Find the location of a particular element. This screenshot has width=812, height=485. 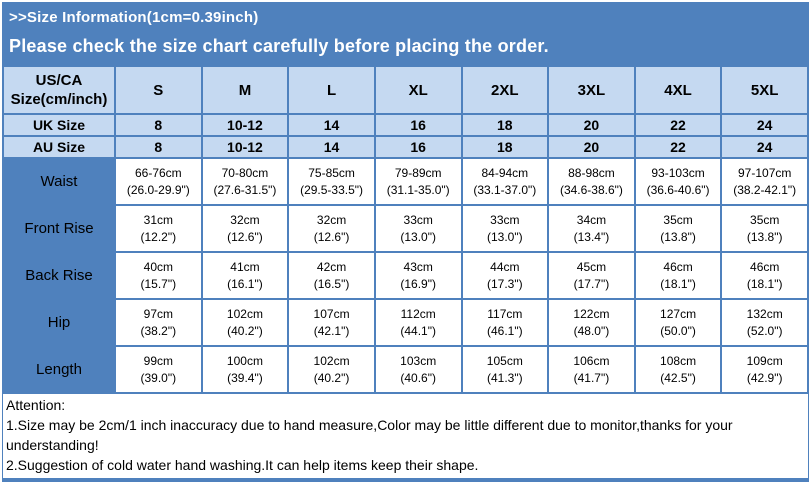

measurement-cm: 107cm is located at coordinates (331, 313).